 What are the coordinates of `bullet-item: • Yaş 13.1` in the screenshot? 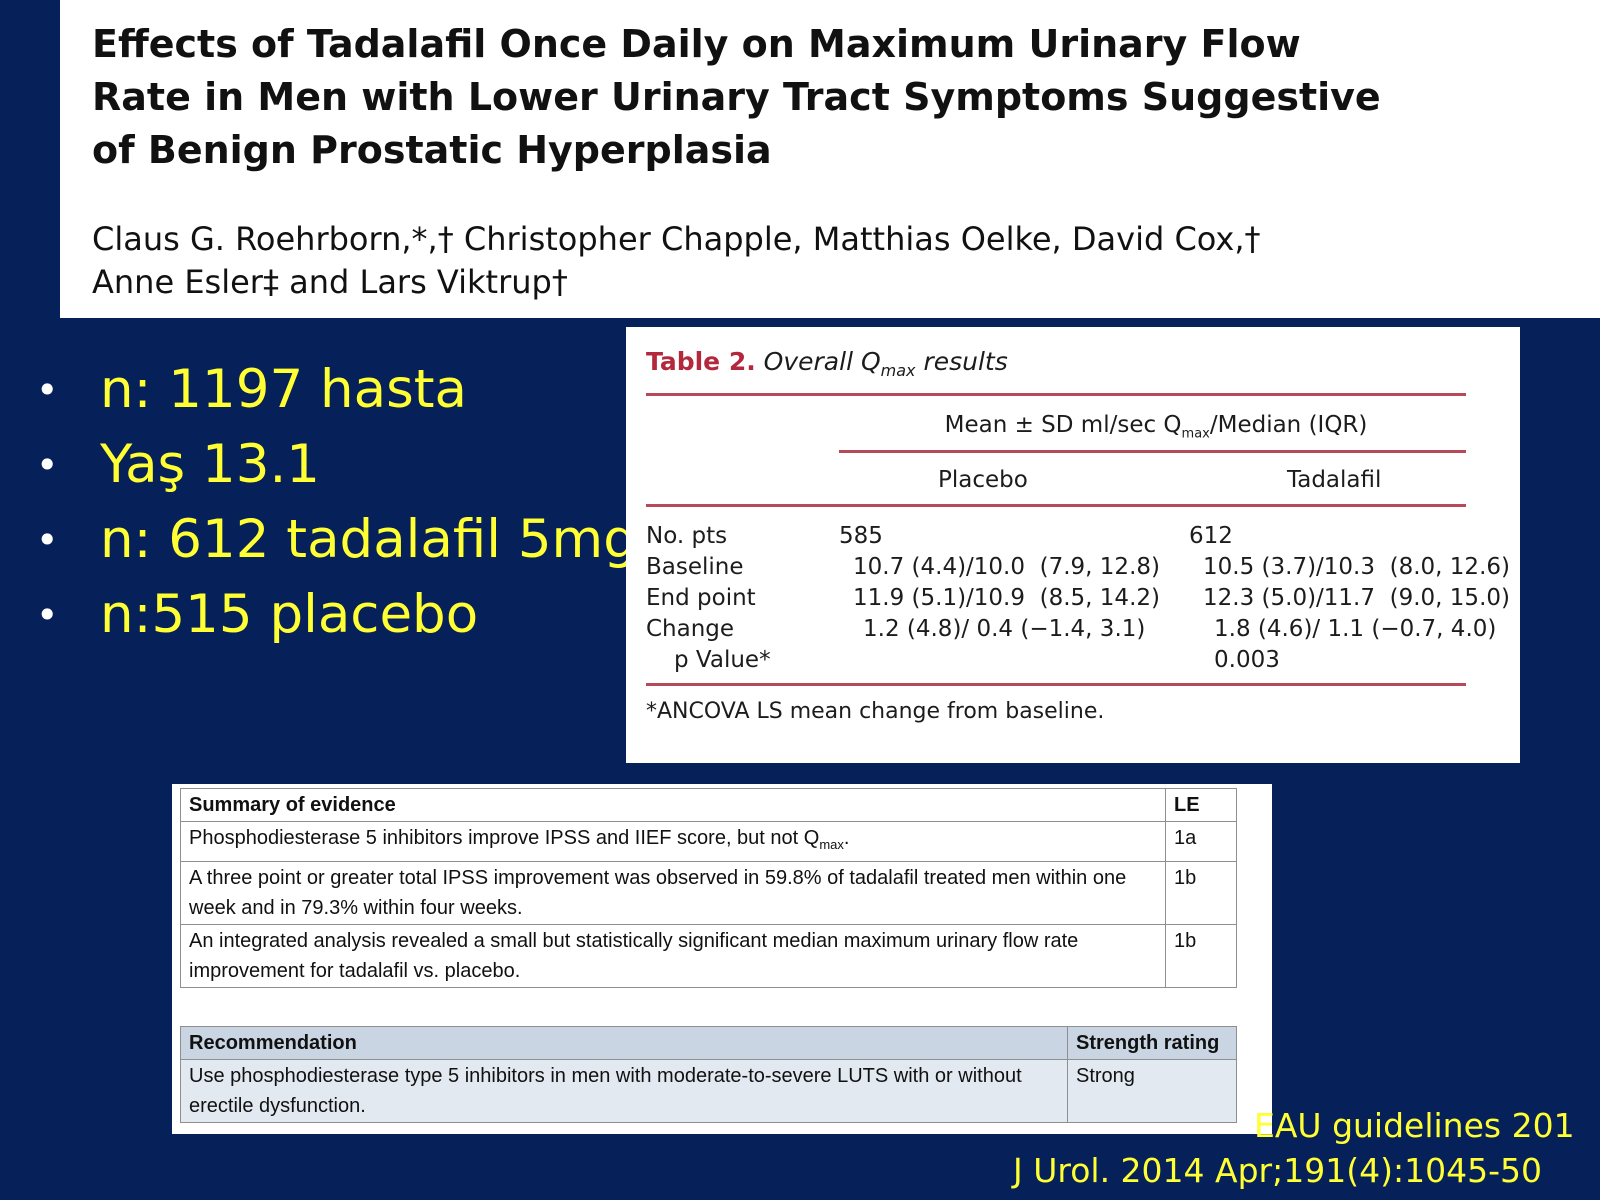 It's located at (336, 469).